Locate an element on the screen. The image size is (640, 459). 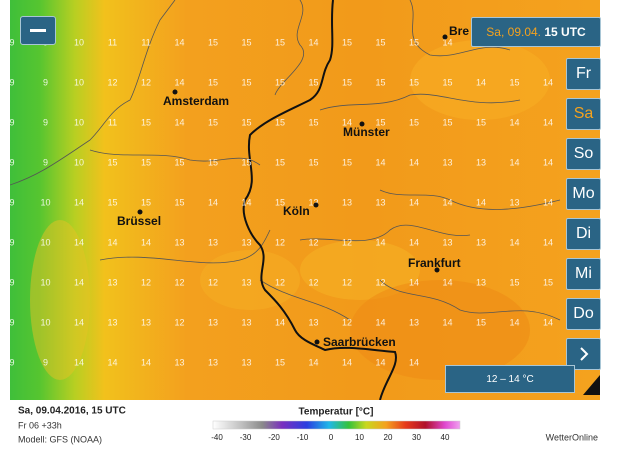
day-button: Fr is located at coordinates (583, 74).